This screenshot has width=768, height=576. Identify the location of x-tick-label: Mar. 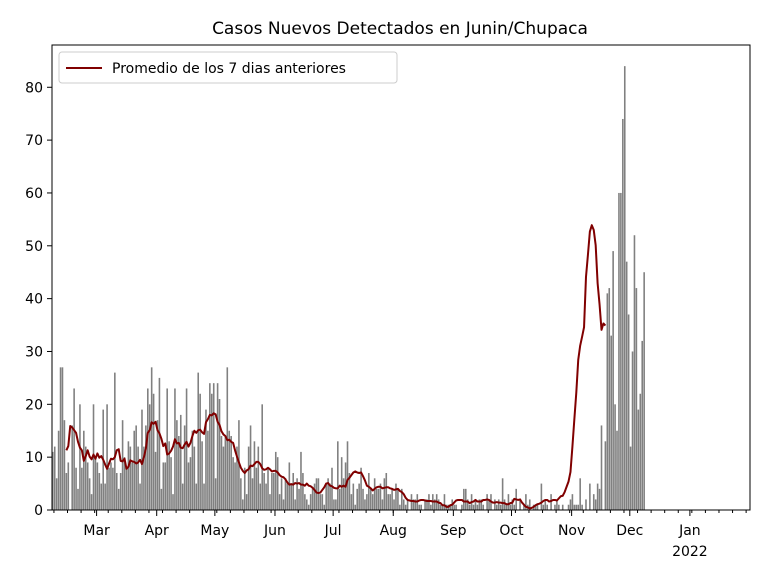
(96, 531).